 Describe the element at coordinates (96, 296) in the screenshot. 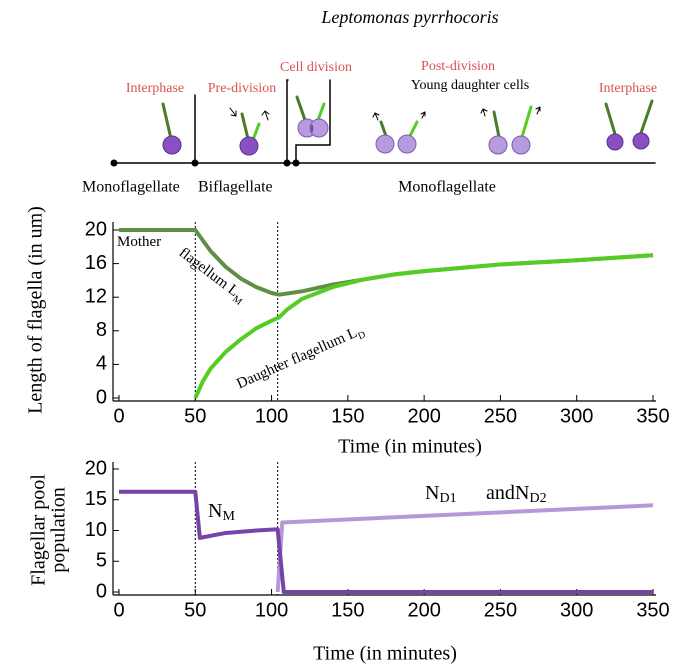

I see `y-tick-label: 12` at that location.